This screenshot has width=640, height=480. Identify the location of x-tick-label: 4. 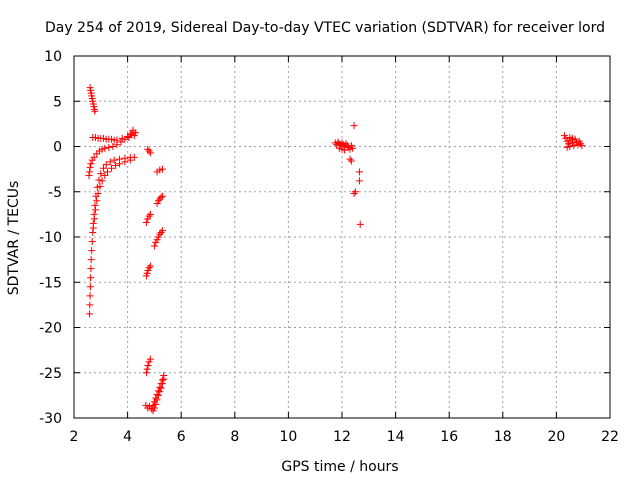
(127, 437).